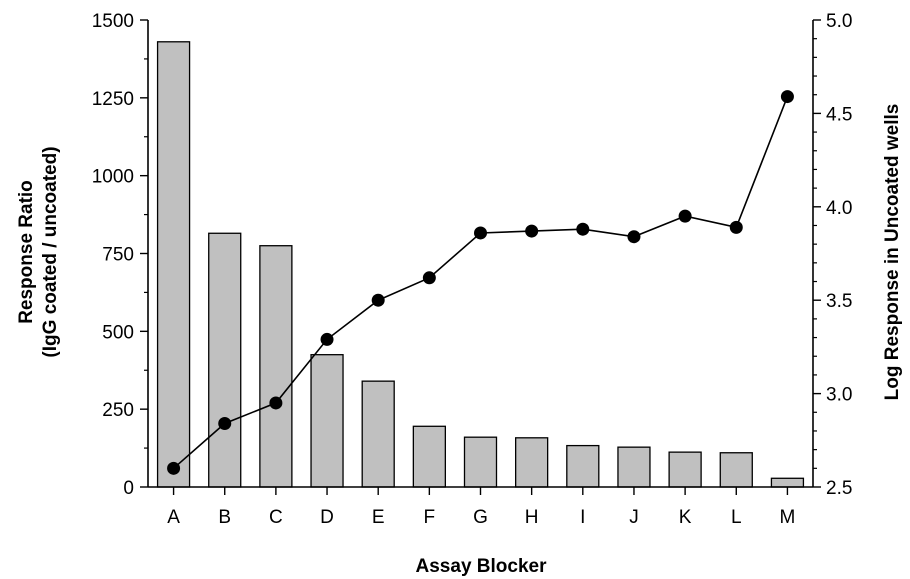  What do you see at coordinates (378, 517) in the screenshot?
I see `x-tick-label: E` at bounding box center [378, 517].